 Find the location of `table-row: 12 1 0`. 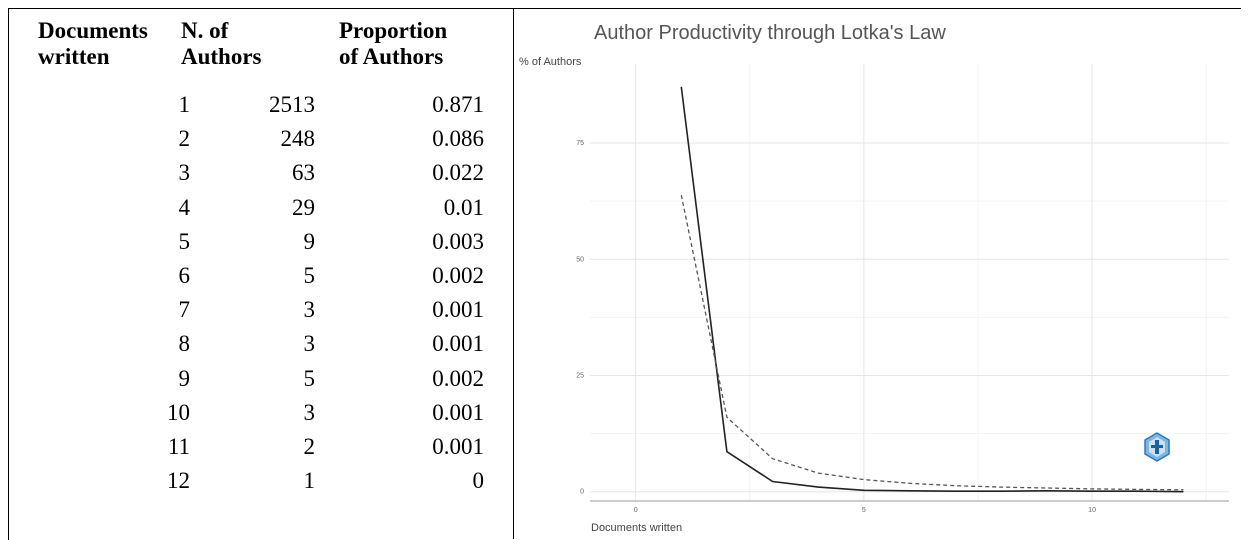

table-row: 12 1 0 is located at coordinates (260, 481).